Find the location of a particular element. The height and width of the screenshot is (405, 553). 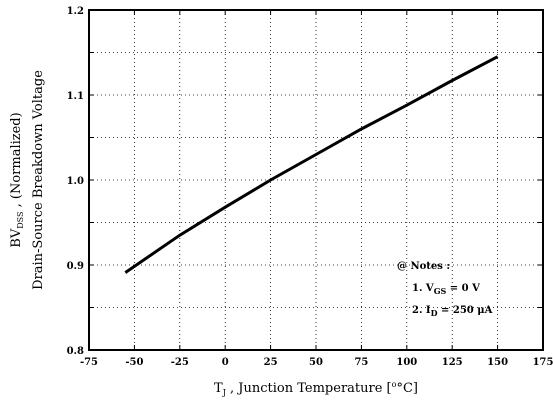

y-axis-label-line1: BVDSS , (Normalized) is located at coordinates (17, 179).